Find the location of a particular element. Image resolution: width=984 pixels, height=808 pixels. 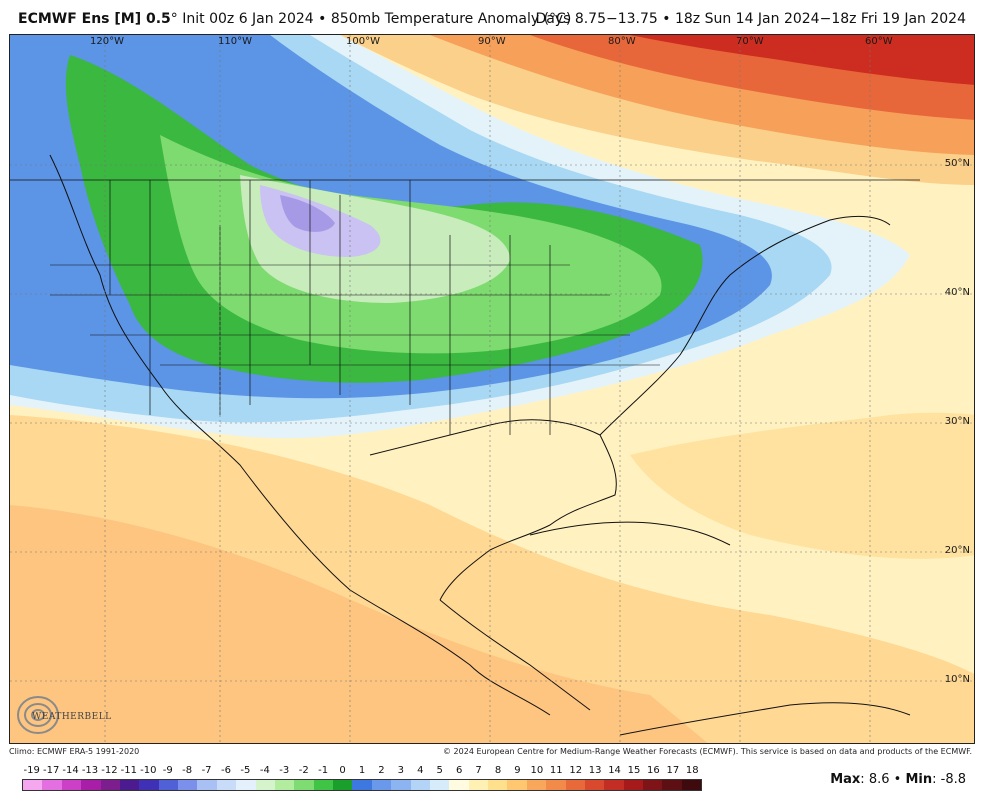

colorbar-tick-label: 6 is located at coordinates (459, 770).